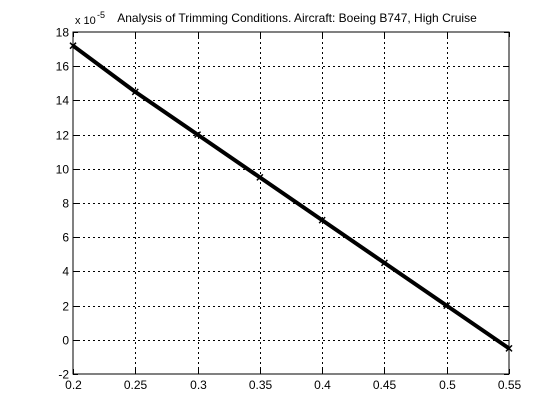 Image resolution: width=560 pixels, height=420 pixels. I want to click on x-tick-label: 0.25, so click(136, 385).